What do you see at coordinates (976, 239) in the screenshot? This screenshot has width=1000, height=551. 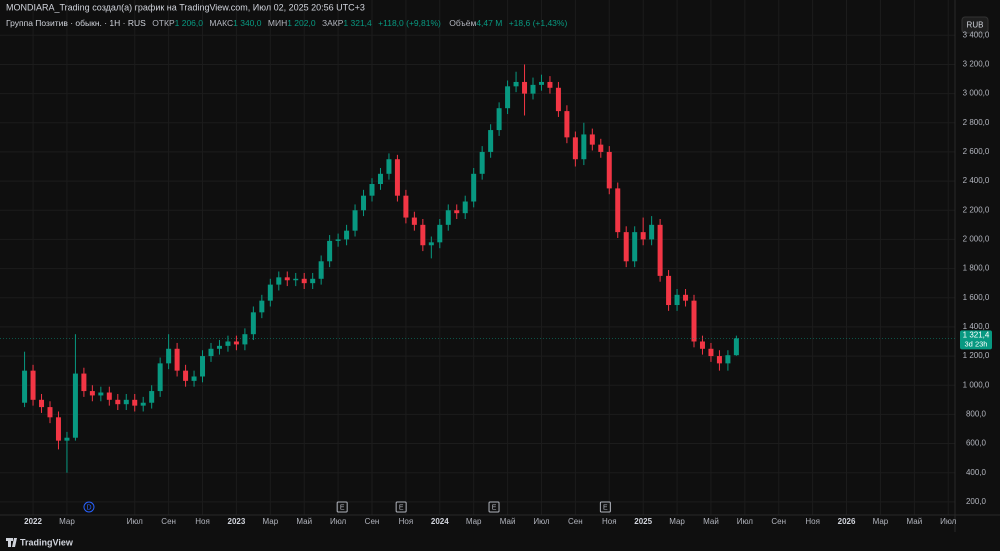 I see `y-tick-label: 2 000,0` at bounding box center [976, 239].